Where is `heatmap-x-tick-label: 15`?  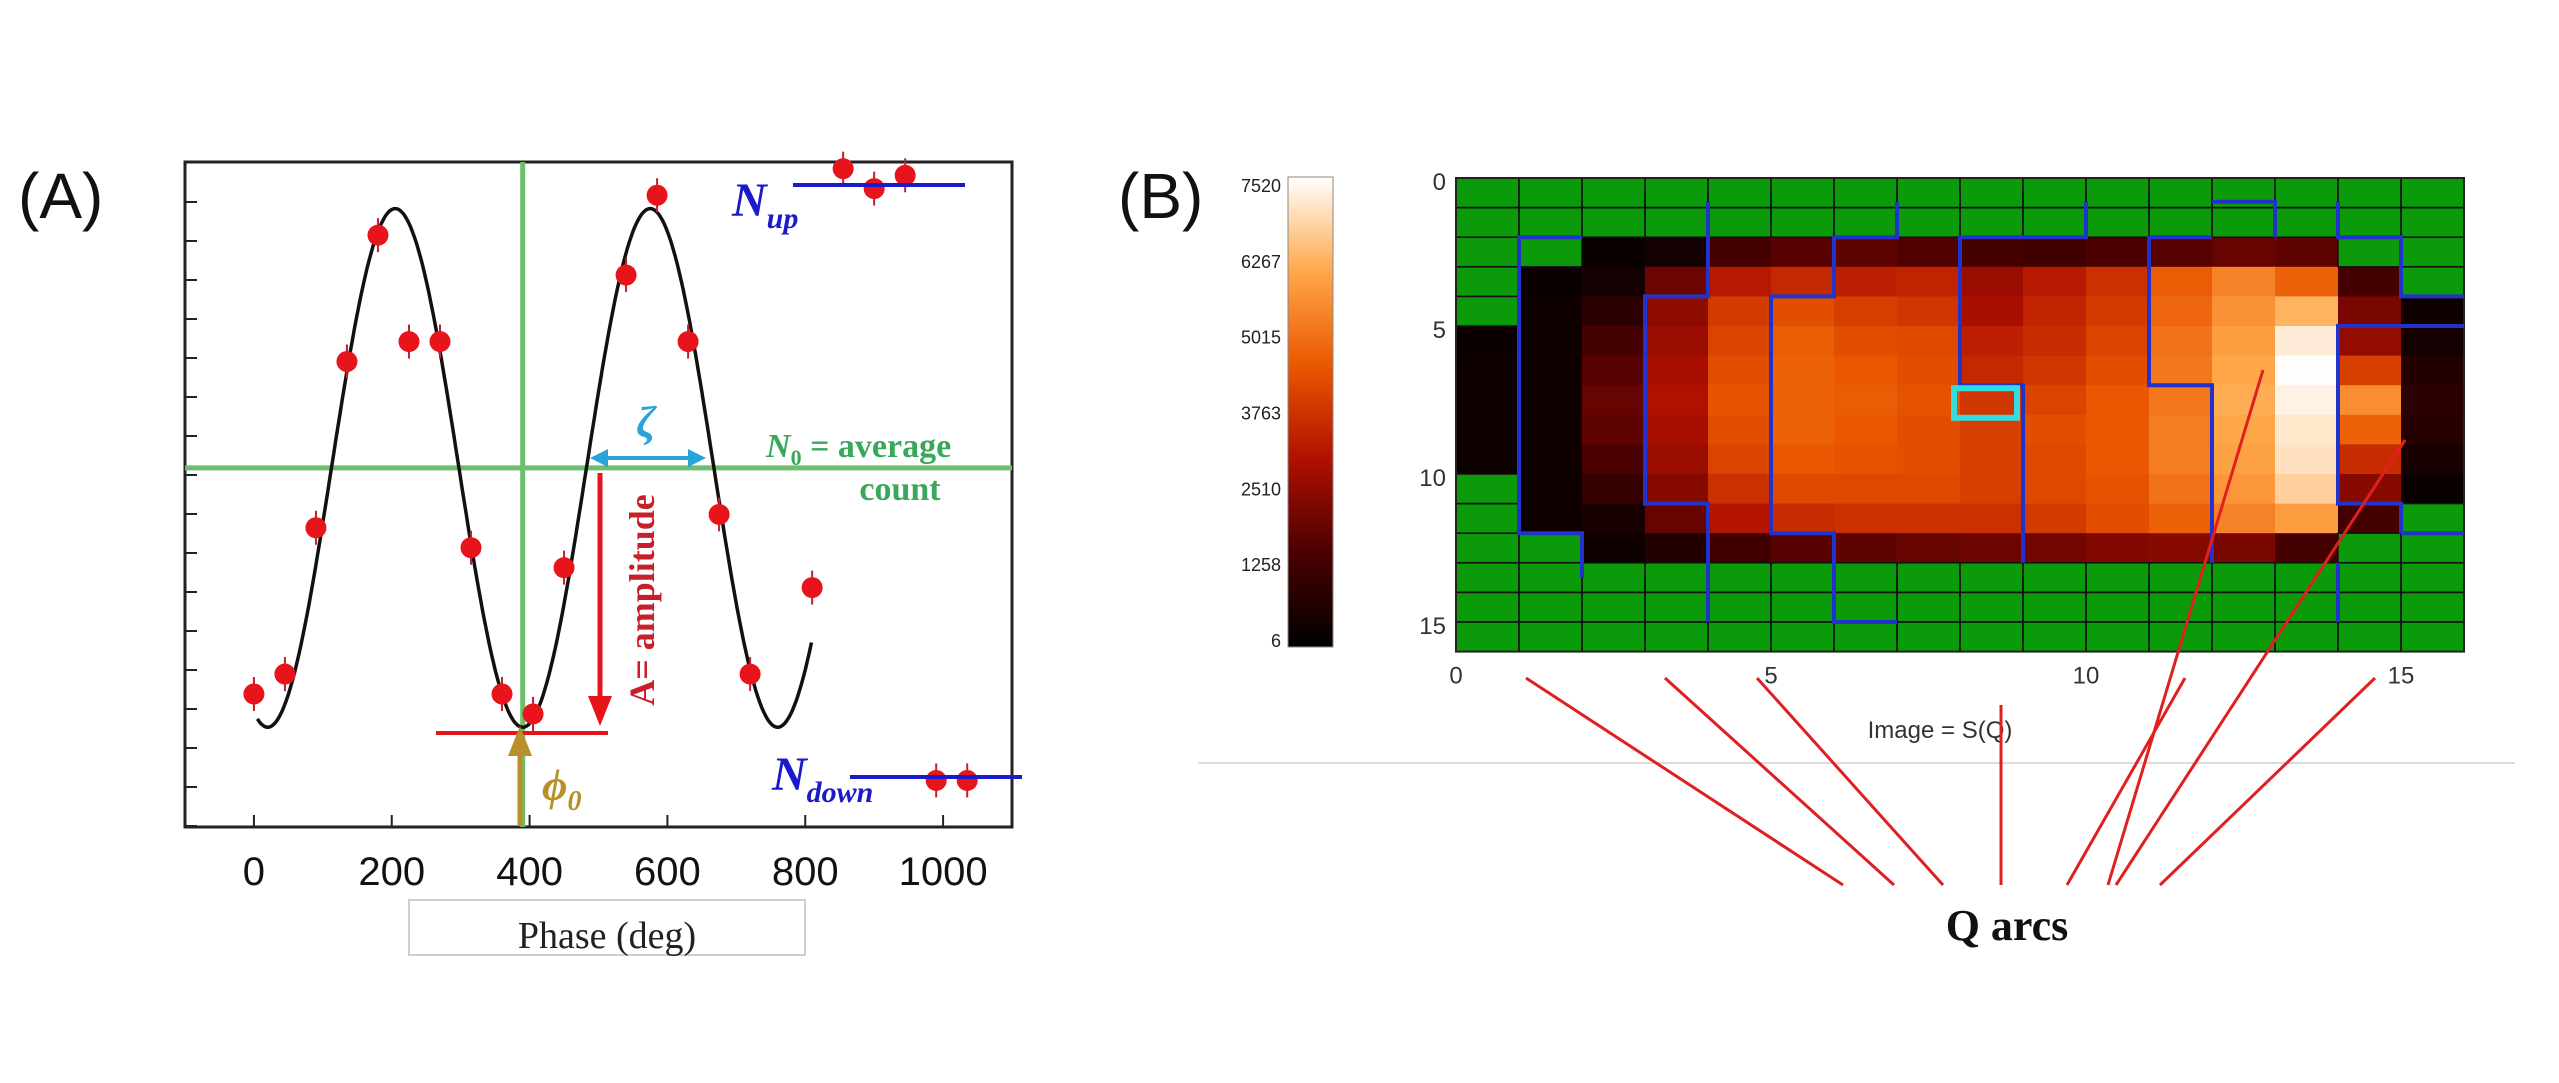
heatmap-x-tick-label: 15 is located at coordinates (2401, 676).